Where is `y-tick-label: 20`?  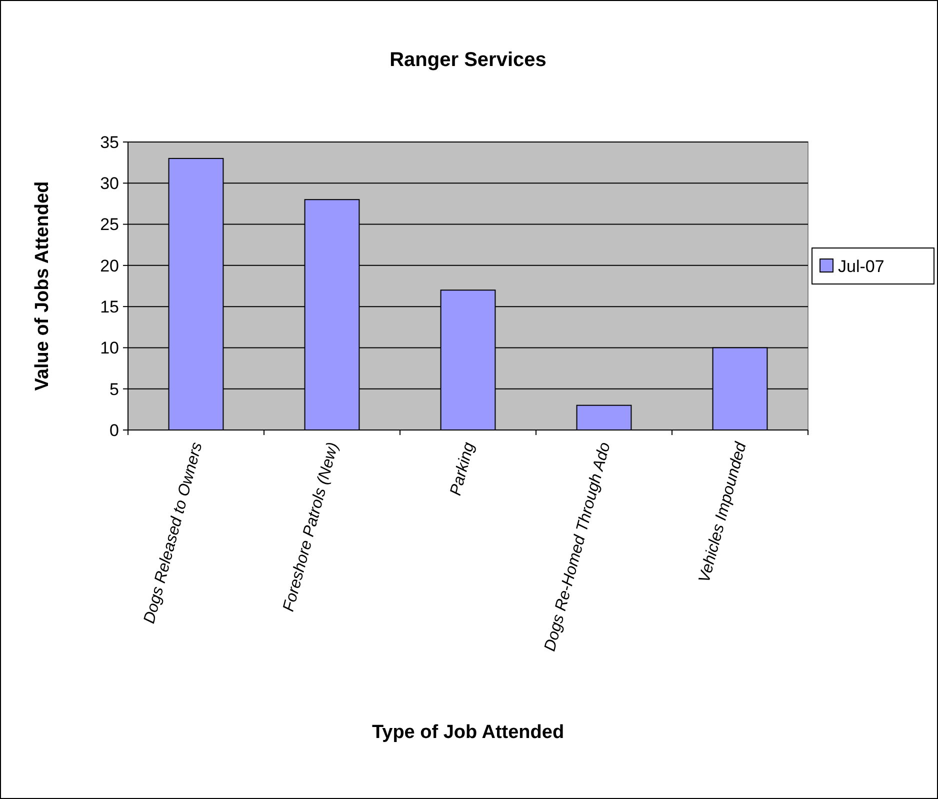
y-tick-label: 20 is located at coordinates (109, 266).